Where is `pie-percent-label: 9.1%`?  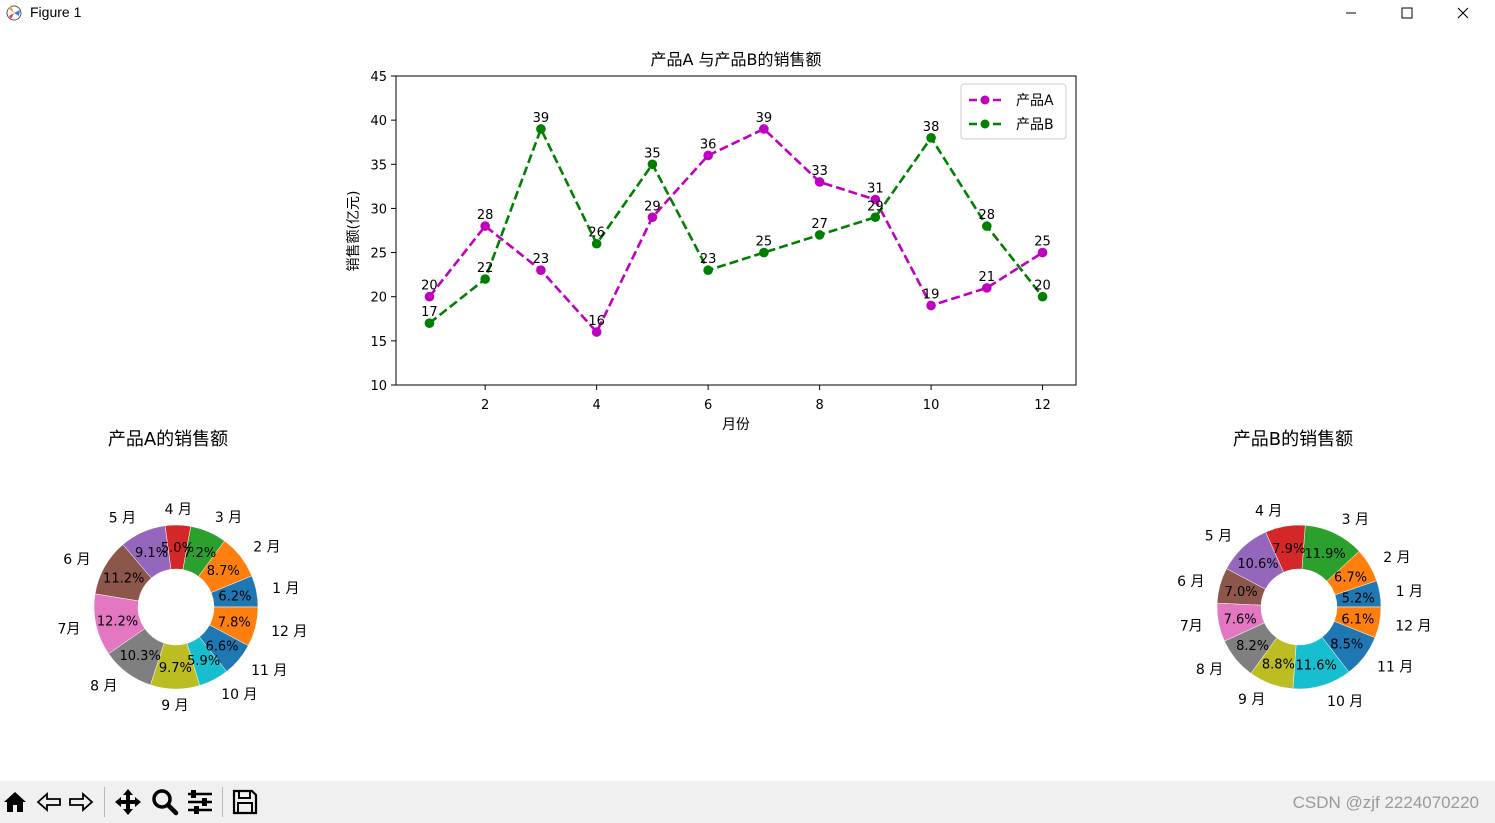
pie-percent-label: 9.1% is located at coordinates (151, 553).